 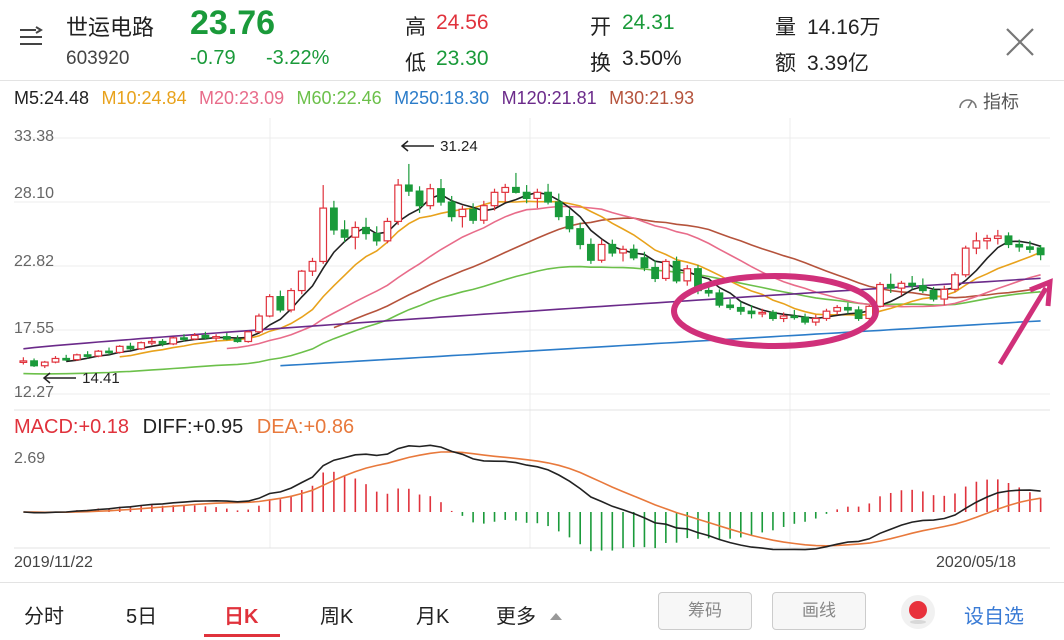 What do you see at coordinates (98, 58) in the screenshot?
I see `stock-code: 603920` at bounding box center [98, 58].